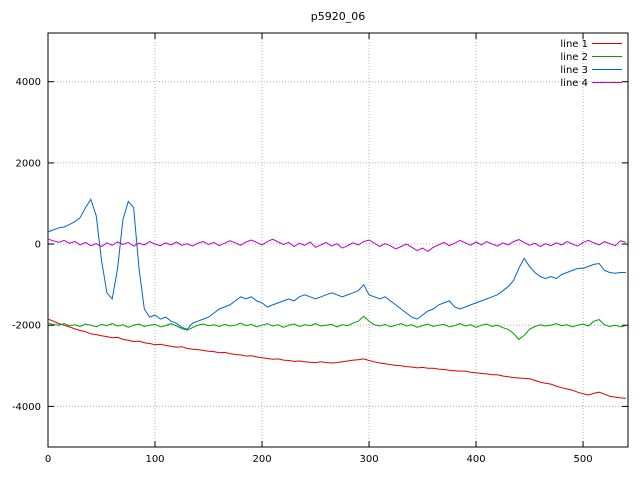 The width and height of the screenshot is (640, 480). I want to click on y-tick-label: 0, so click(38, 245).